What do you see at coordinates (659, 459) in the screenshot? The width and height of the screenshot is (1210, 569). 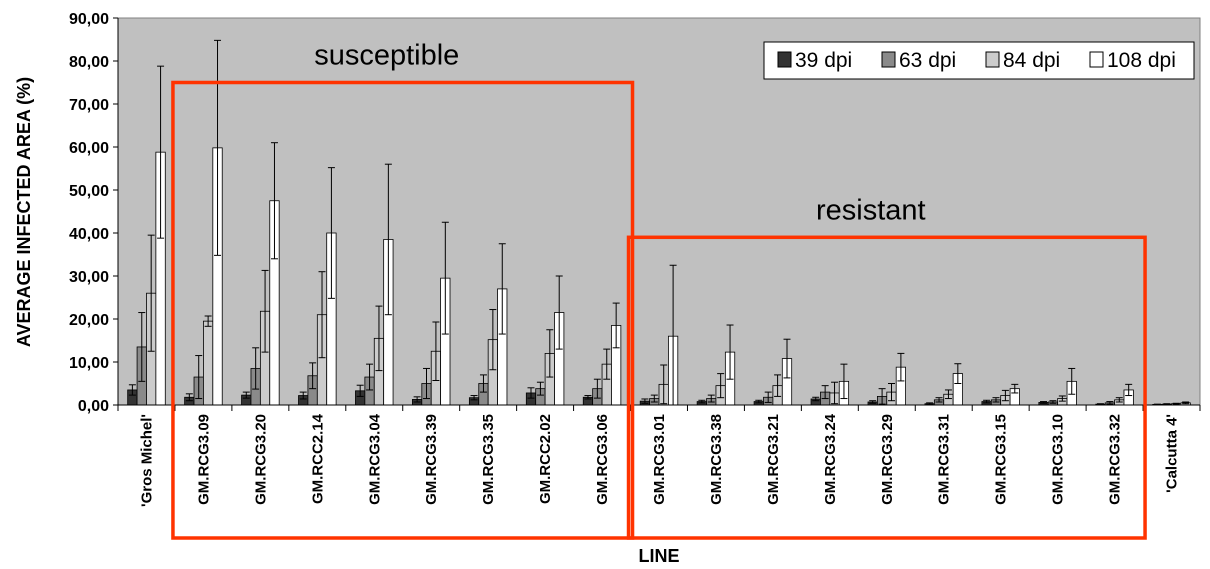 I see `x-tick-label: GM.RCG3.01` at bounding box center [659, 459].